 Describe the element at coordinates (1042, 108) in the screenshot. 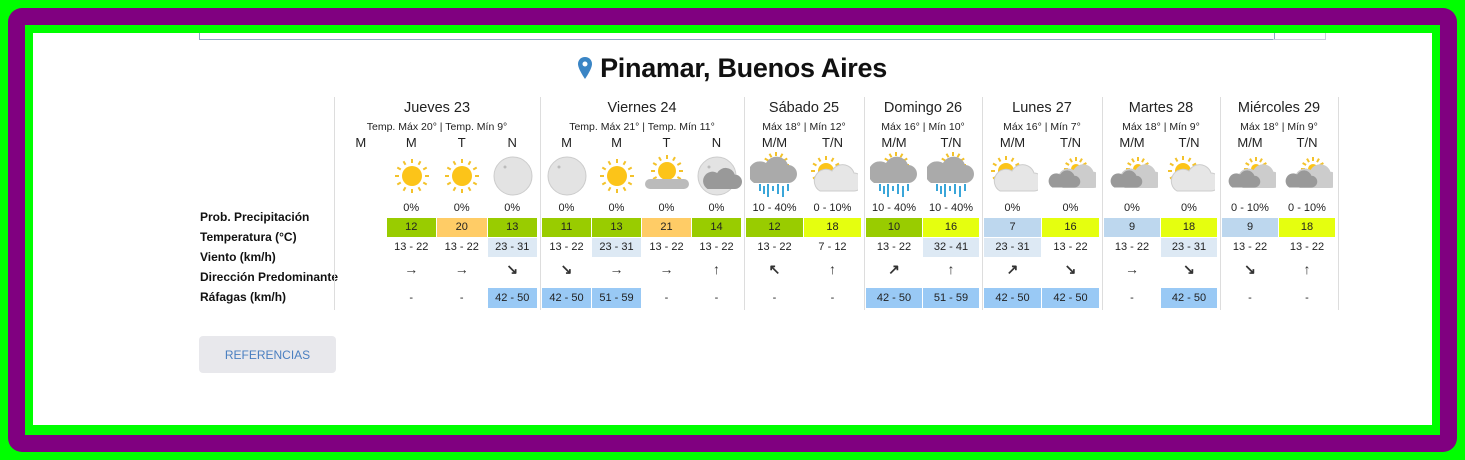

I see `day-name: Lunes 27` at that location.